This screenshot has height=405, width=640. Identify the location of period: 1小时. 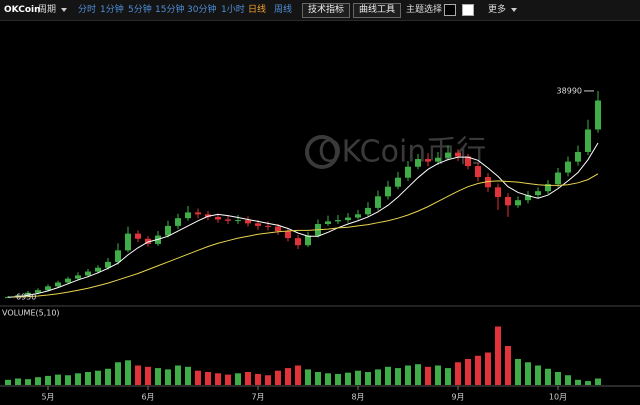
(233, 10).